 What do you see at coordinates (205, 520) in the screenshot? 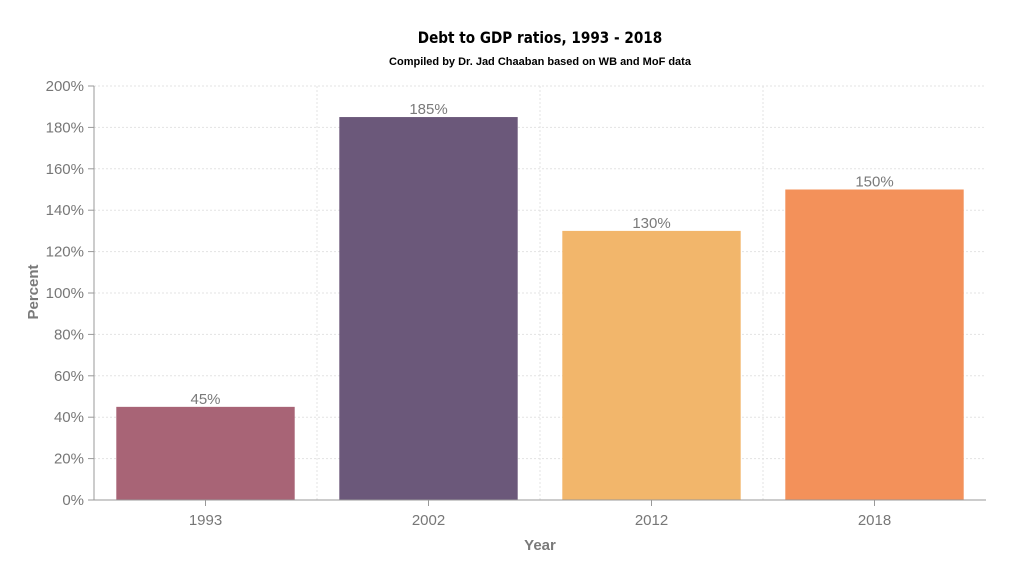
I see `x-tick-label-1993: 1993` at bounding box center [205, 520].